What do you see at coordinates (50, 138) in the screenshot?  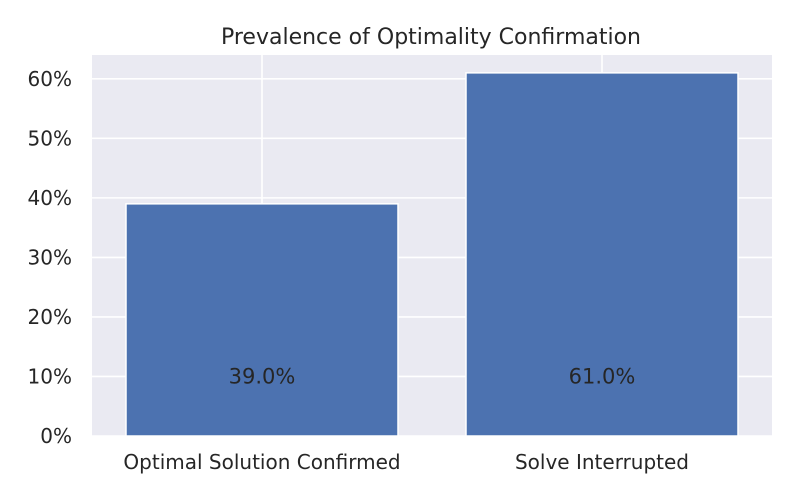 I see `y-tick-label: 50%` at bounding box center [50, 138].